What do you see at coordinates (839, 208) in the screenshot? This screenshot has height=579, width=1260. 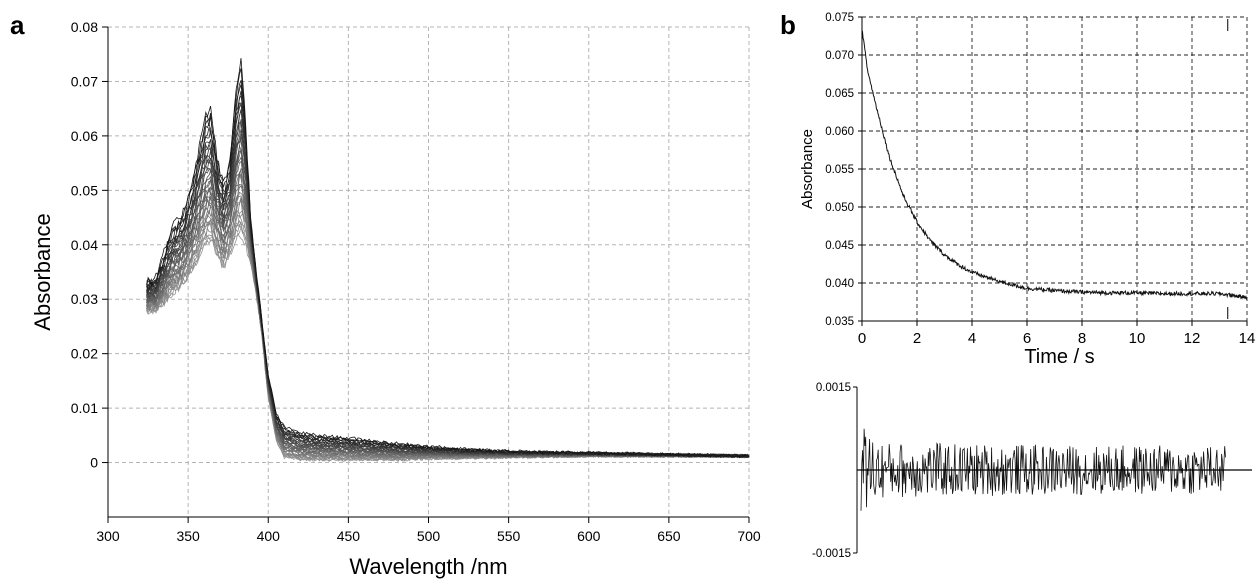 I see `kinetics-y-tick-label: 0.050` at bounding box center [839, 208].